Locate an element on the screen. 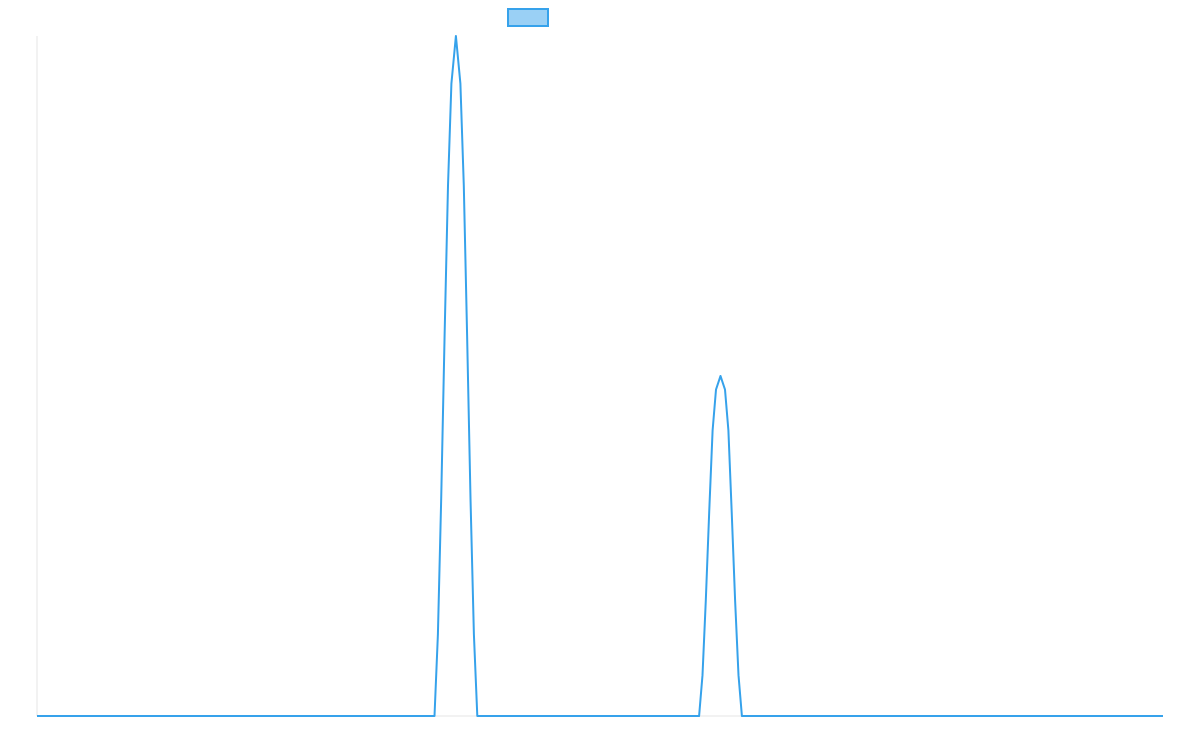 The width and height of the screenshot is (1200, 750). legend-swatch is located at coordinates (528, 17).